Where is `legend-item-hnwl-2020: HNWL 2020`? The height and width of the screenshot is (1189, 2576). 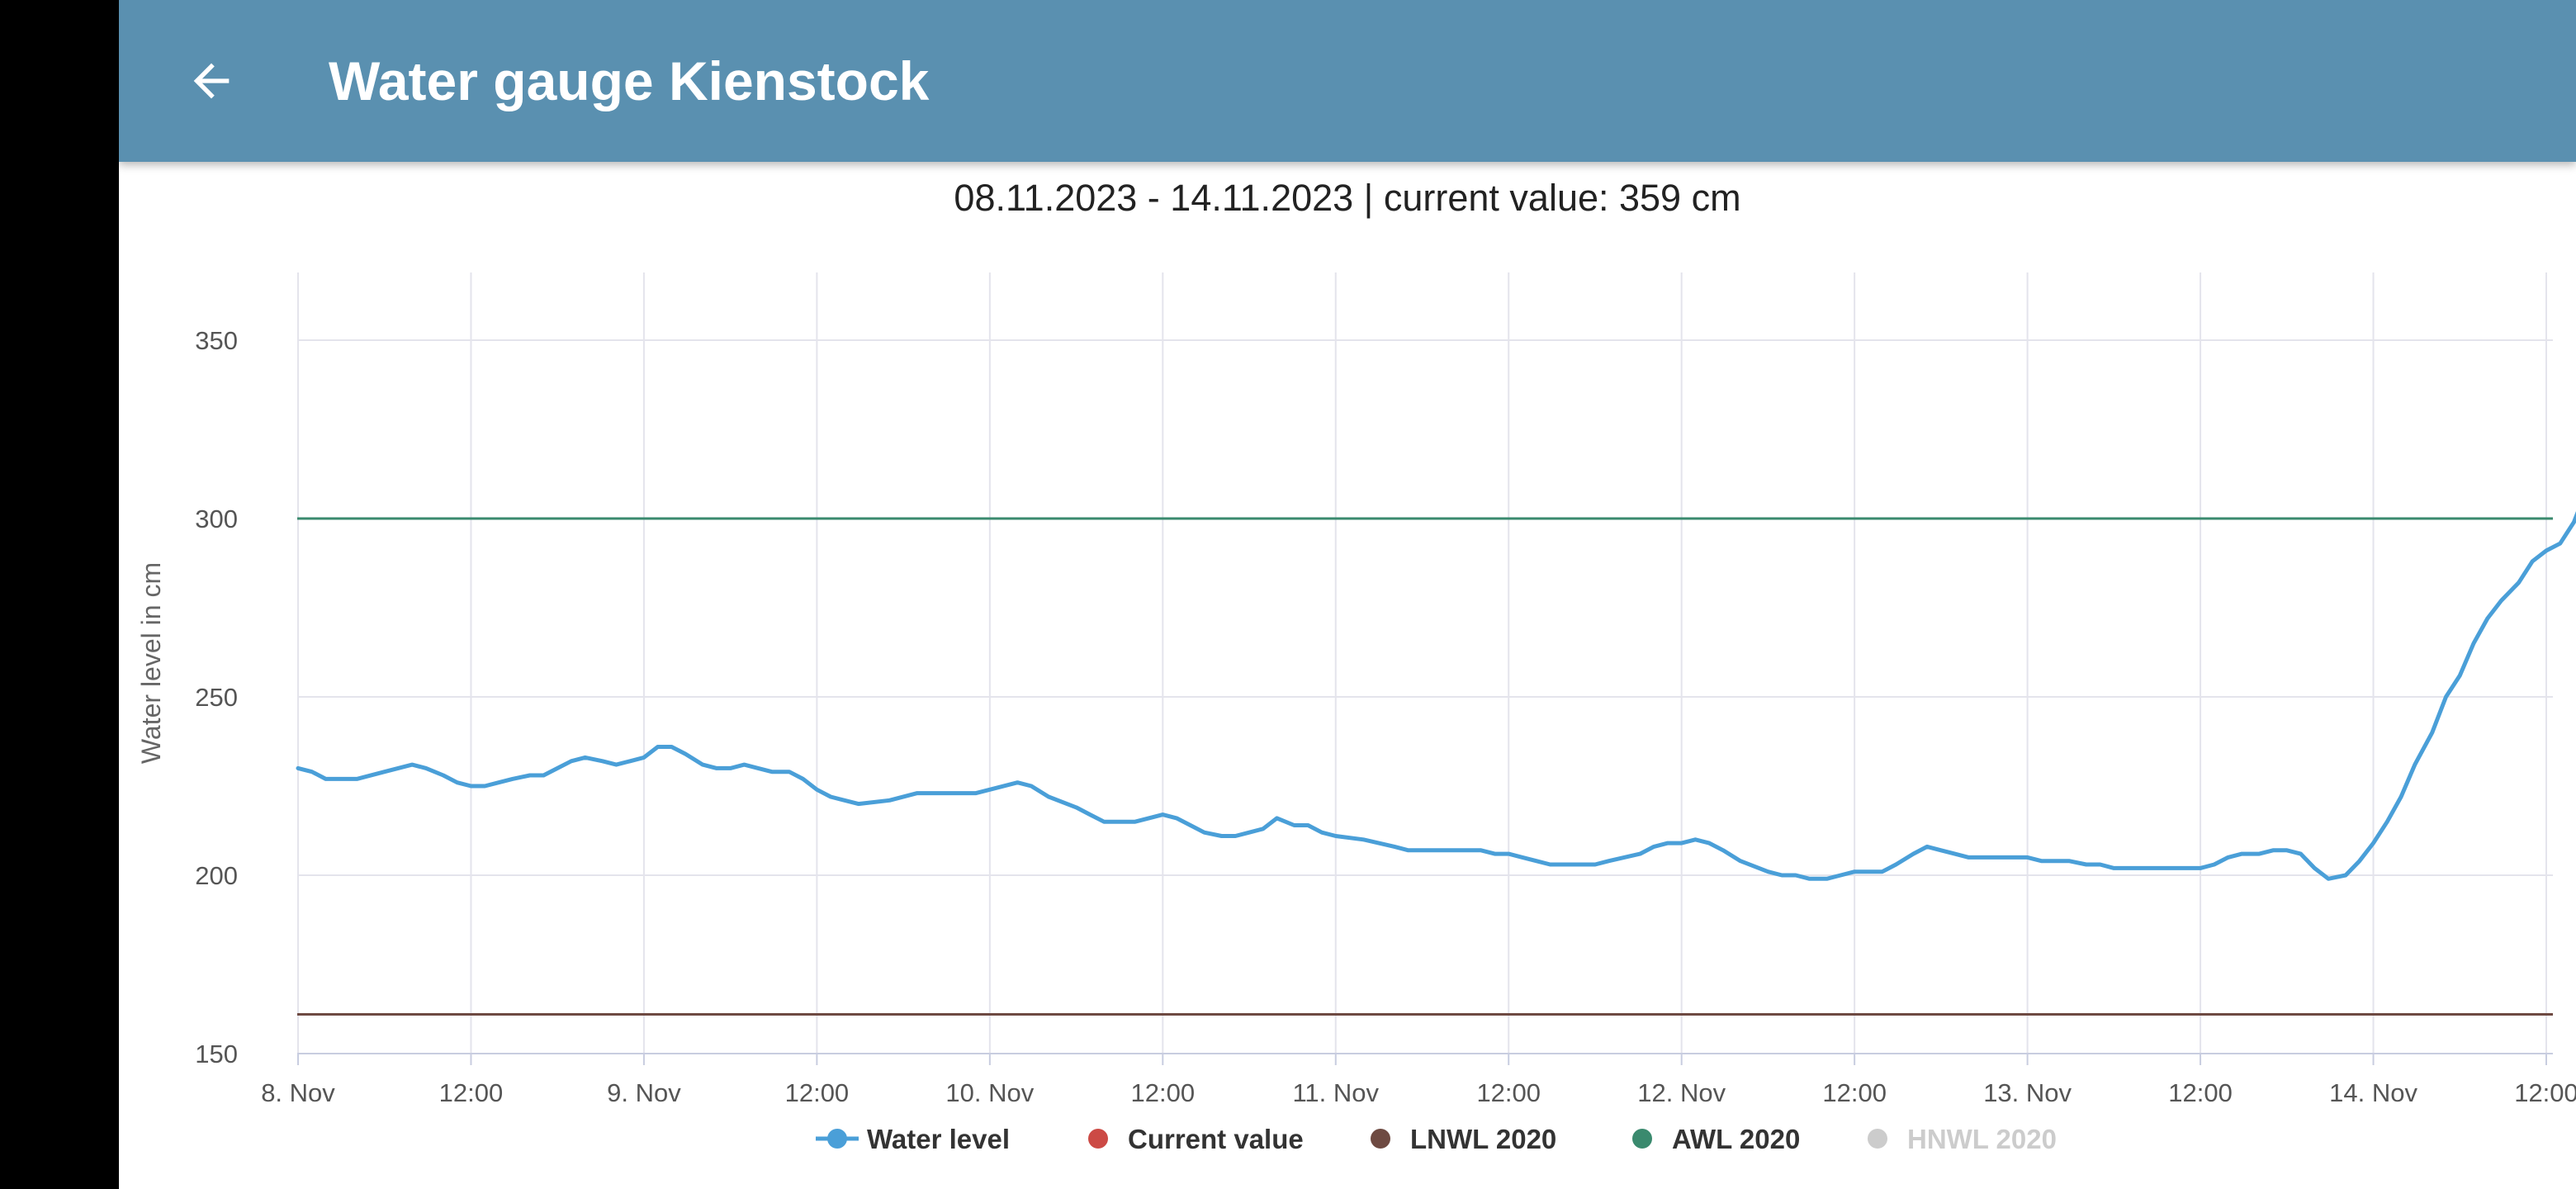 legend-item-hnwl-2020: HNWL 2020 is located at coordinates (1982, 1139).